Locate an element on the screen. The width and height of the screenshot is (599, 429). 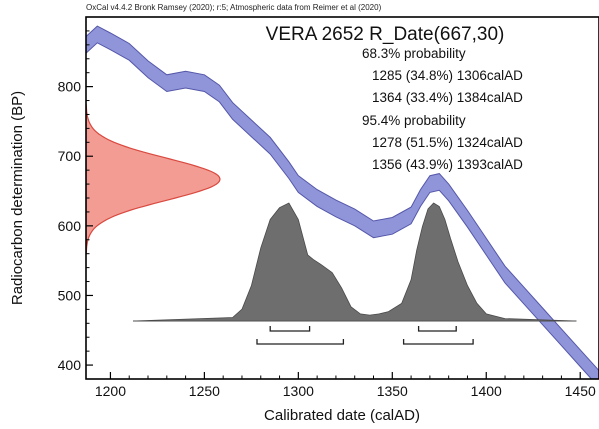
measurement-distribution is located at coordinates (153, 179).